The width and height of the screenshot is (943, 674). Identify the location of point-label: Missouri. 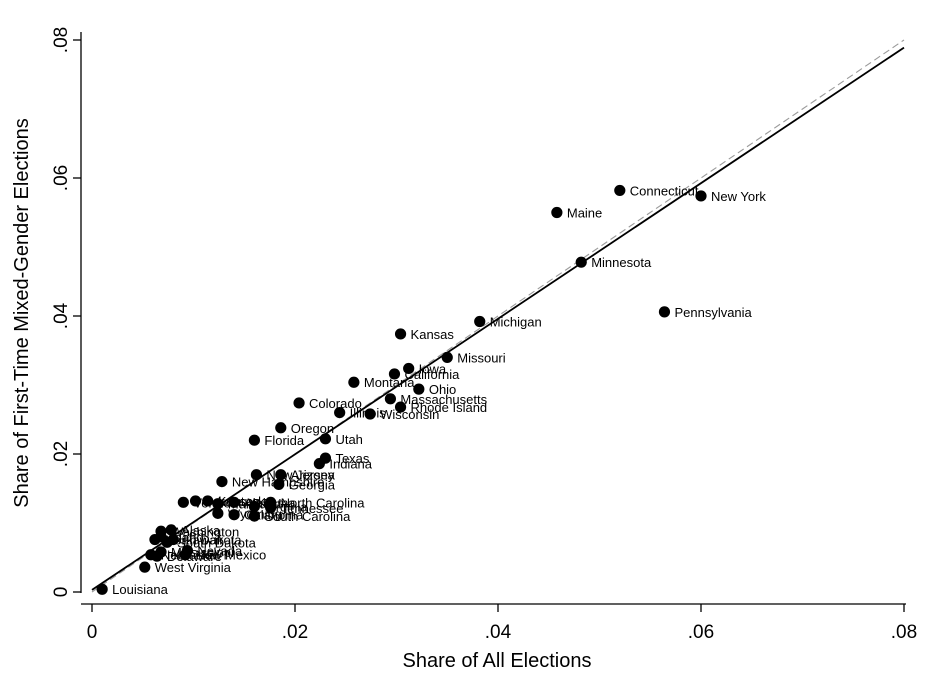
(481, 357).